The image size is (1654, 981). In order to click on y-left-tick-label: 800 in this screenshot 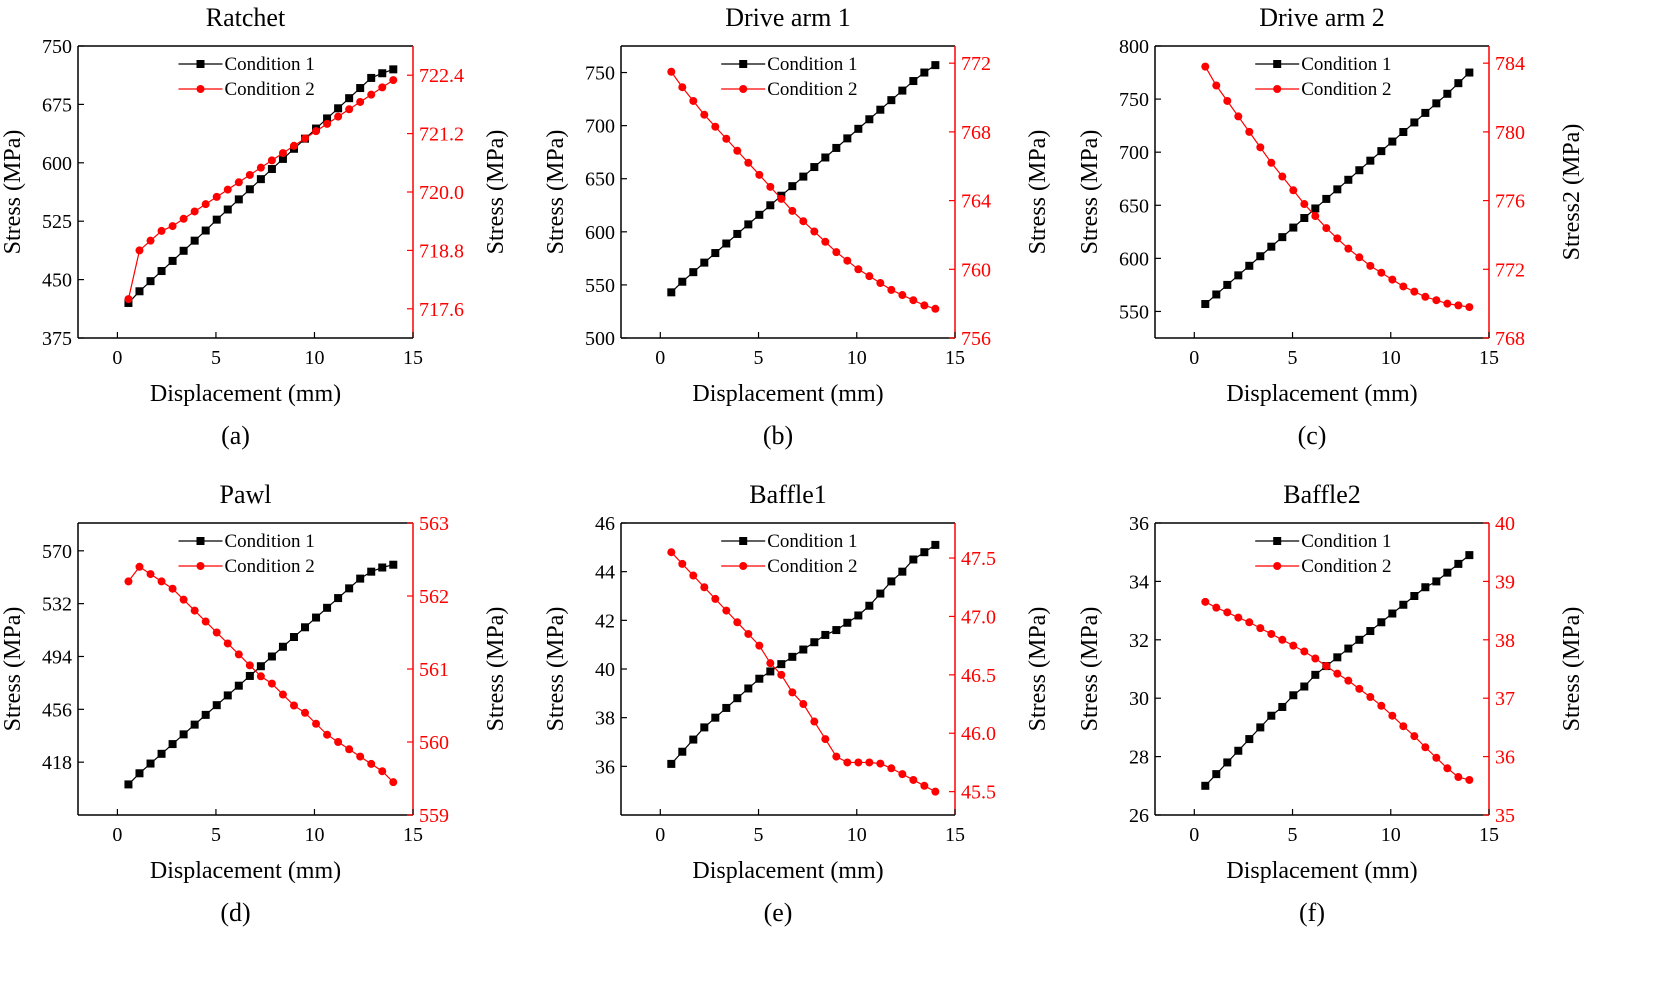, I will do `click(1134, 47)`.